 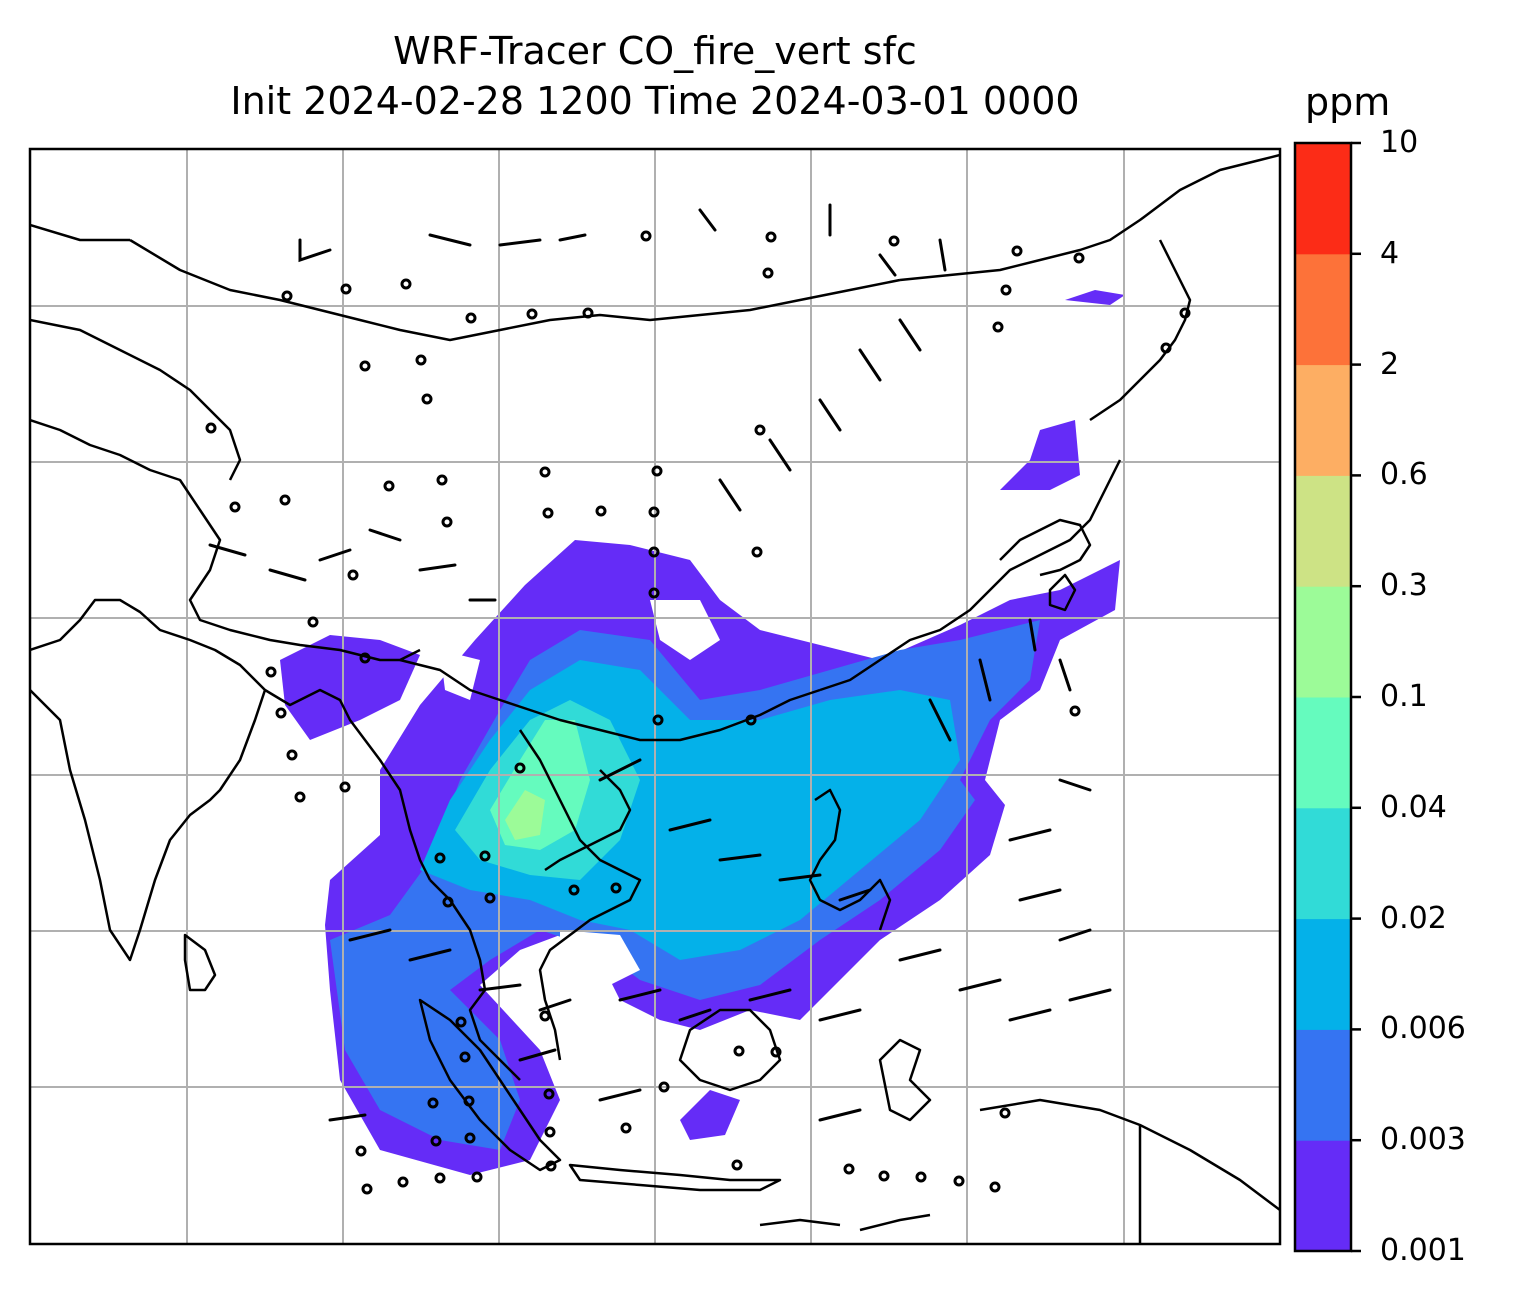 What do you see at coordinates (490, 1085) in the screenshot?
I see `sumatra-coast` at bounding box center [490, 1085].